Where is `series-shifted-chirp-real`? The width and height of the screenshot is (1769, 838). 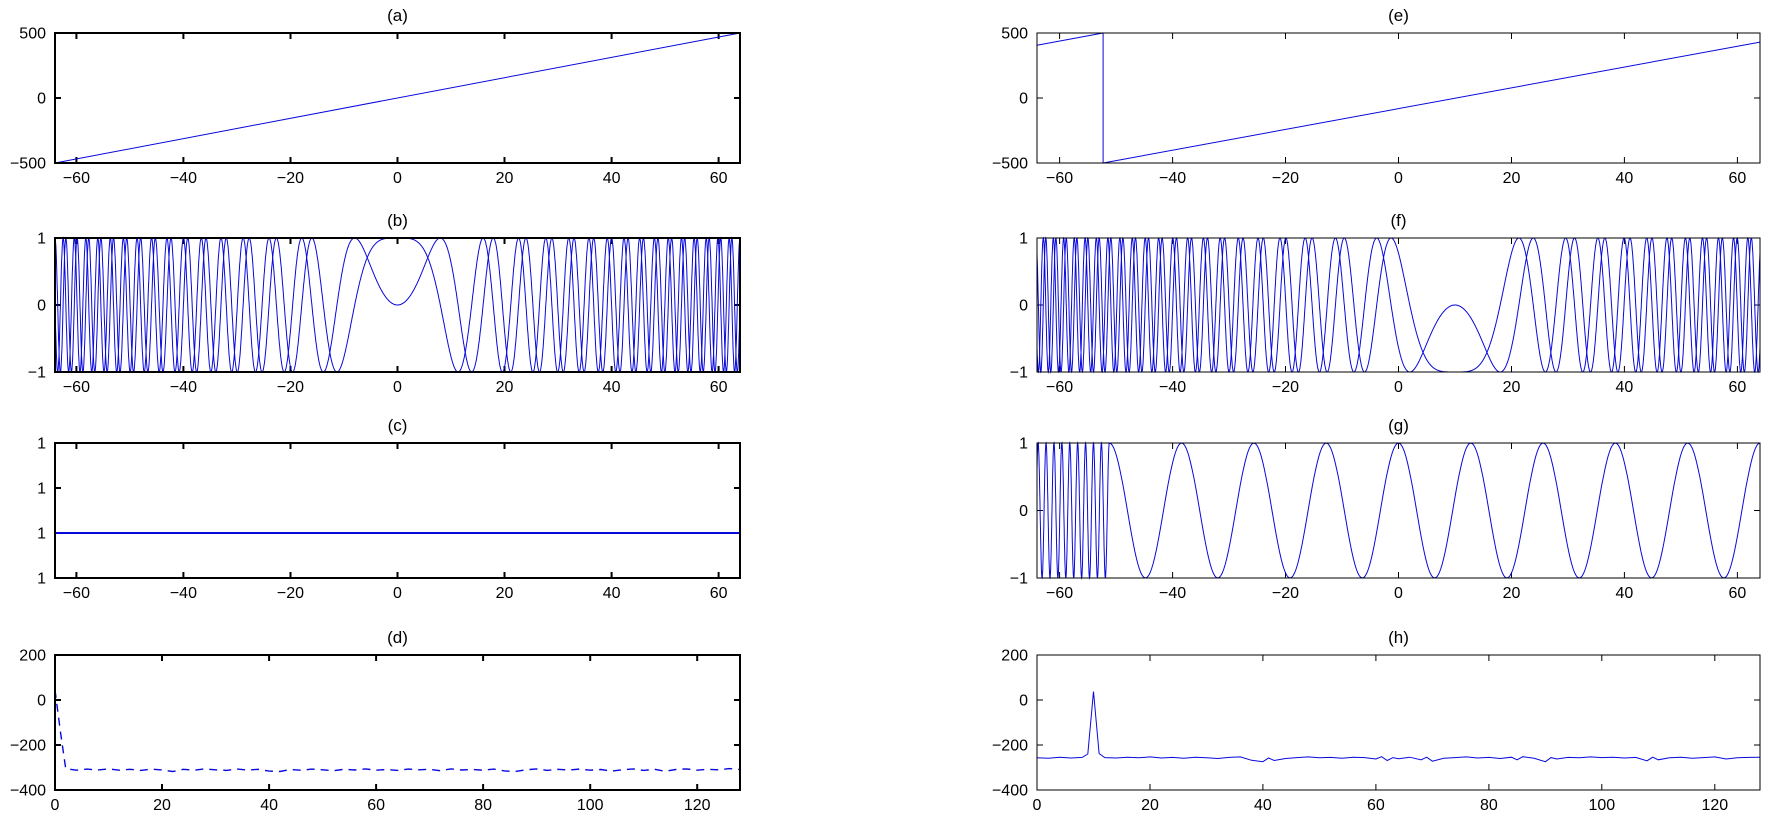
series-shifted-chirp-real is located at coordinates (1398, 305).